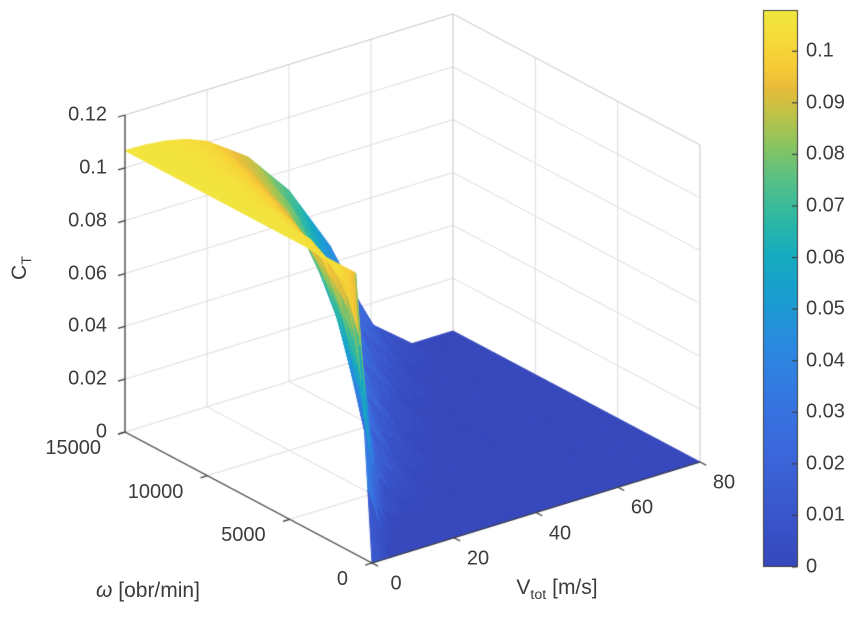 This screenshot has width=846, height=617. I want to click on z-axis-label: CT, so click(21, 268).